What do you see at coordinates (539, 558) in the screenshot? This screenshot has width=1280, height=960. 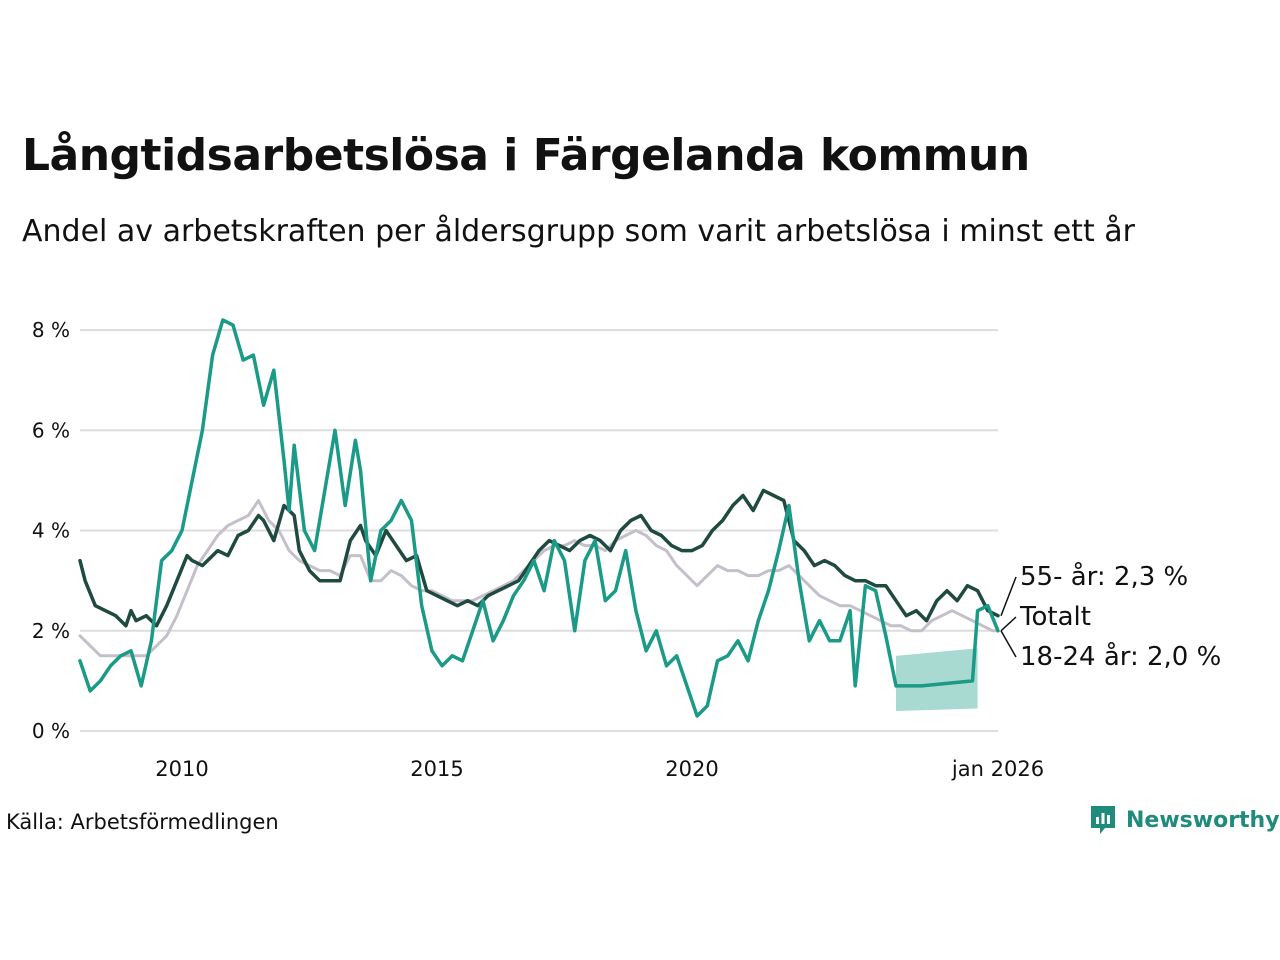 I see `series-55-line` at bounding box center [539, 558].